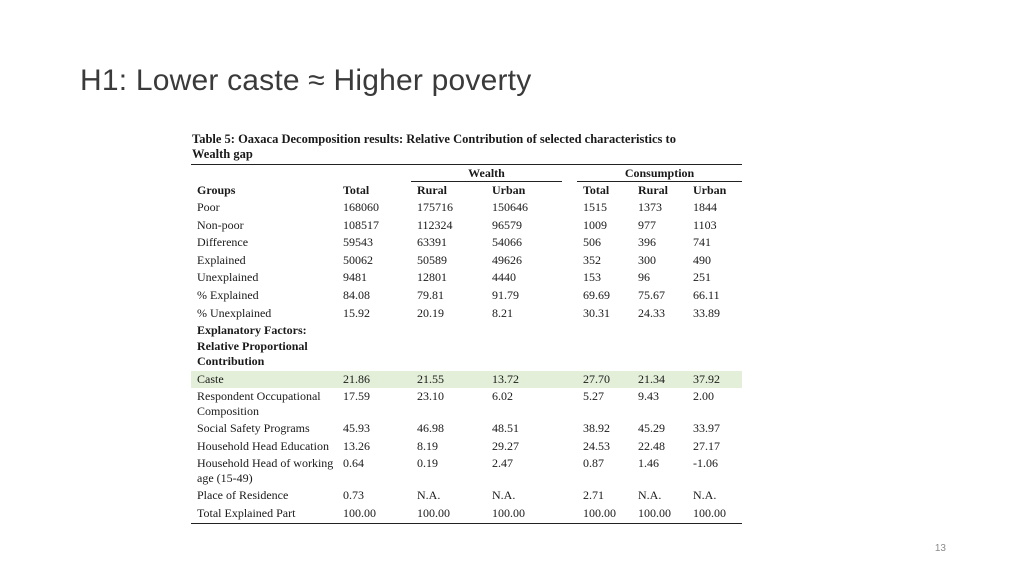 This screenshot has width=1024, height=576. What do you see at coordinates (427, 445) in the screenshot?
I see `table-cell: 8.19` at bounding box center [427, 445].